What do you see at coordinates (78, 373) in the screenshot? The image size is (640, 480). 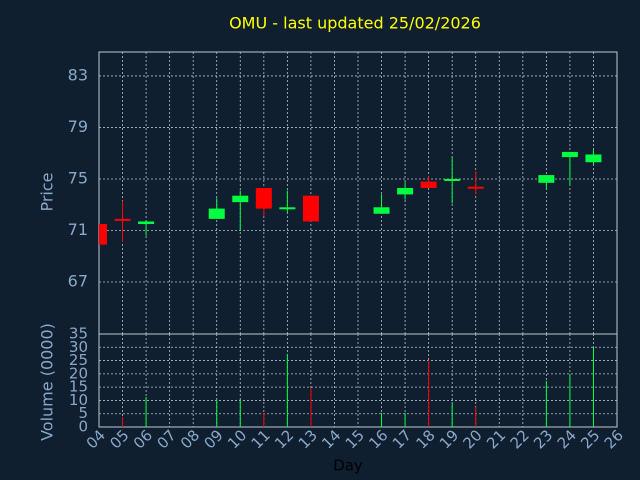 I see `y2-tick-label: 20` at bounding box center [78, 373].